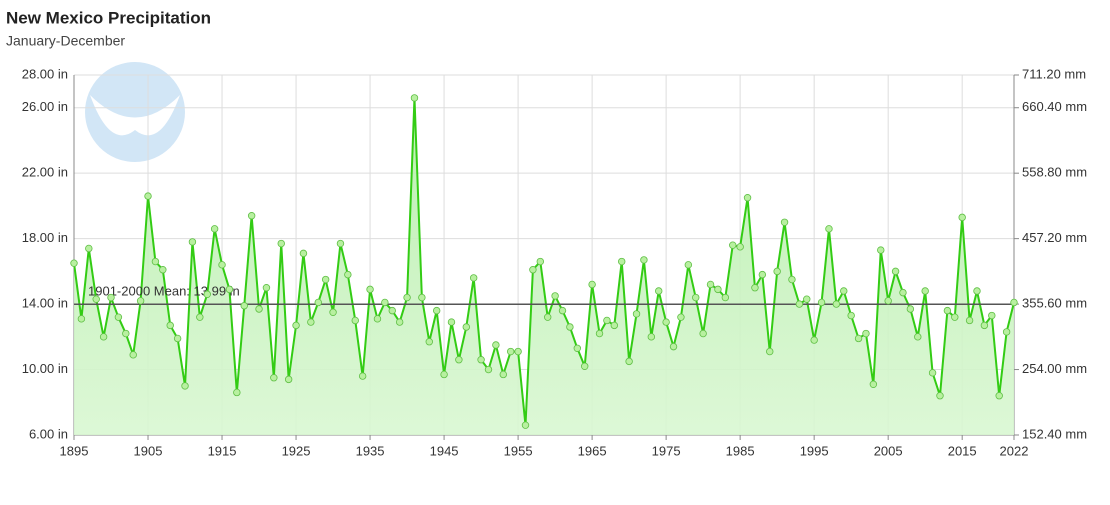 Image resolution: width=1110 pixels, height=505 pixels. I want to click on mean-label: 1901-2000 Mean: 13.99 in, so click(164, 291).